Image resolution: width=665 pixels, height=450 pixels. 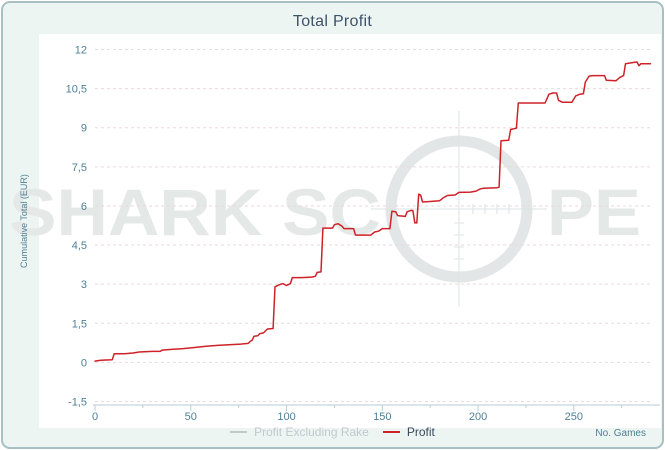 I want to click on legend: Profit Excluding Rake Profit, so click(x=332, y=432).